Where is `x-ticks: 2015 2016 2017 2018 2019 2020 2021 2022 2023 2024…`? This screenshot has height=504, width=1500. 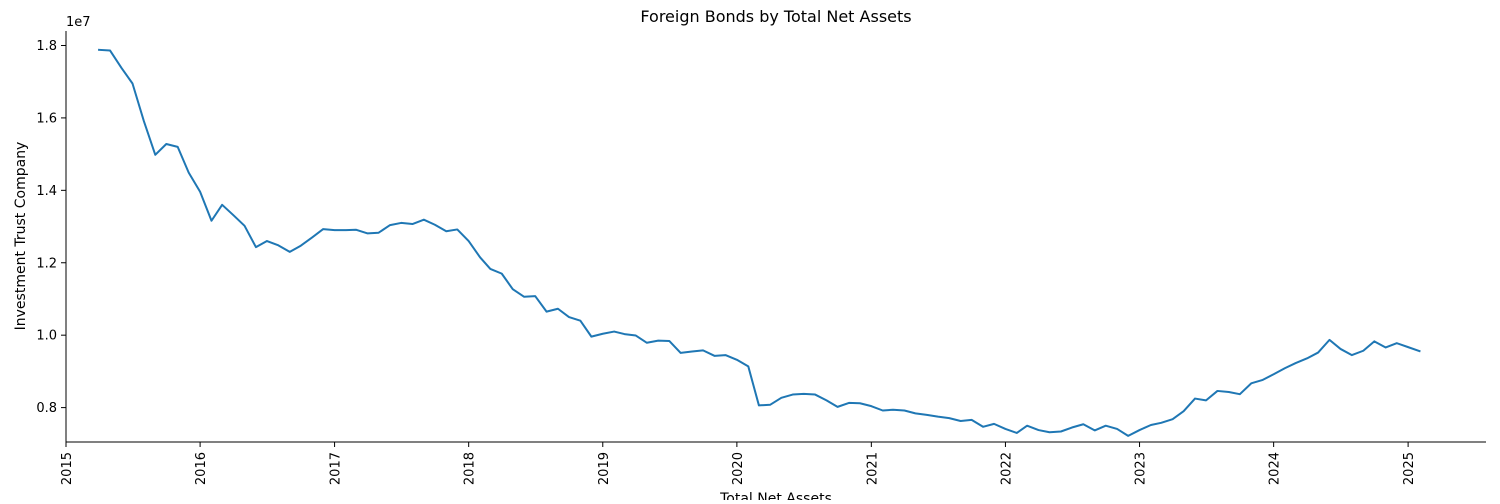 x-ticks: 2015 2016 2017 2018 2019 2020 2021 2022 2023 2024… is located at coordinates (738, 463).